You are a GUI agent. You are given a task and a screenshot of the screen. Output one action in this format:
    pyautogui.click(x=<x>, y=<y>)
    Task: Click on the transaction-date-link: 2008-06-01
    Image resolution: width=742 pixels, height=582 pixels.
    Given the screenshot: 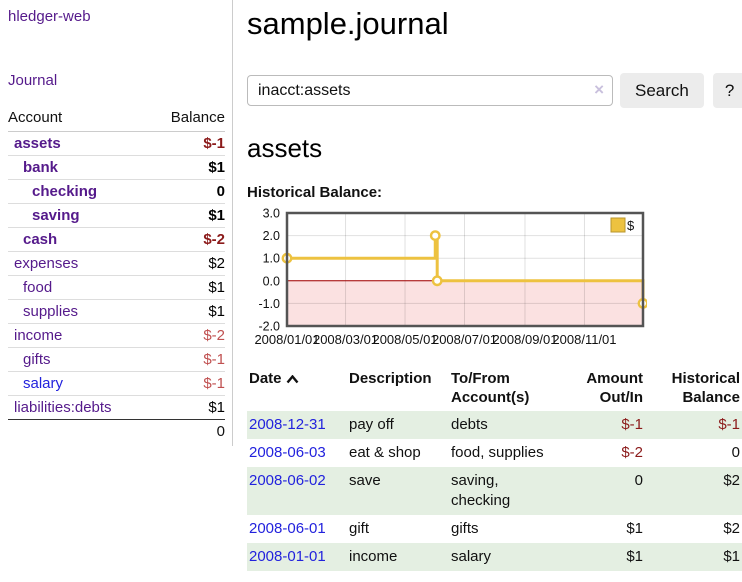 What is the action you would take?
    pyautogui.click(x=287, y=528)
    